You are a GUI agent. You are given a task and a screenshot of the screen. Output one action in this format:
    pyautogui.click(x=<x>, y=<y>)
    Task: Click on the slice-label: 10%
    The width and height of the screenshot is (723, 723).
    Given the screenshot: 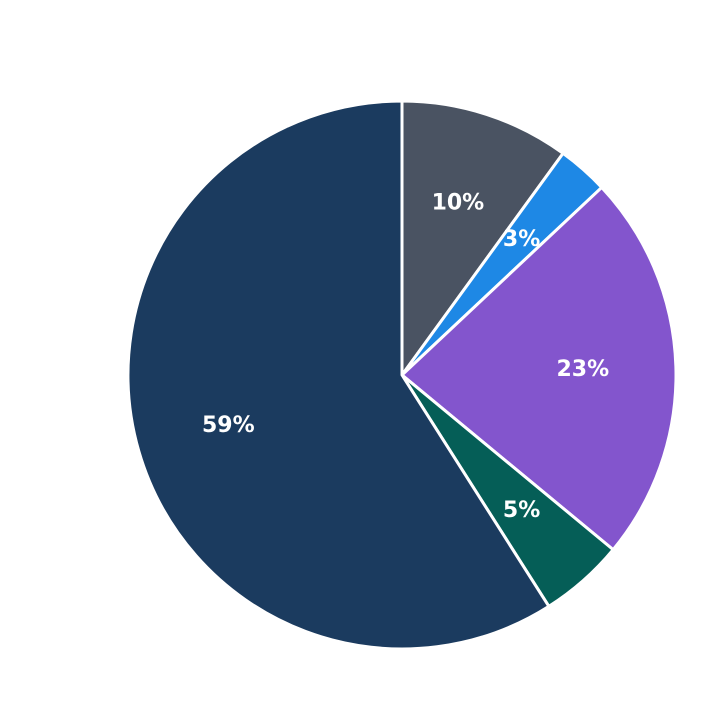 What is the action you would take?
    pyautogui.click(x=458, y=203)
    